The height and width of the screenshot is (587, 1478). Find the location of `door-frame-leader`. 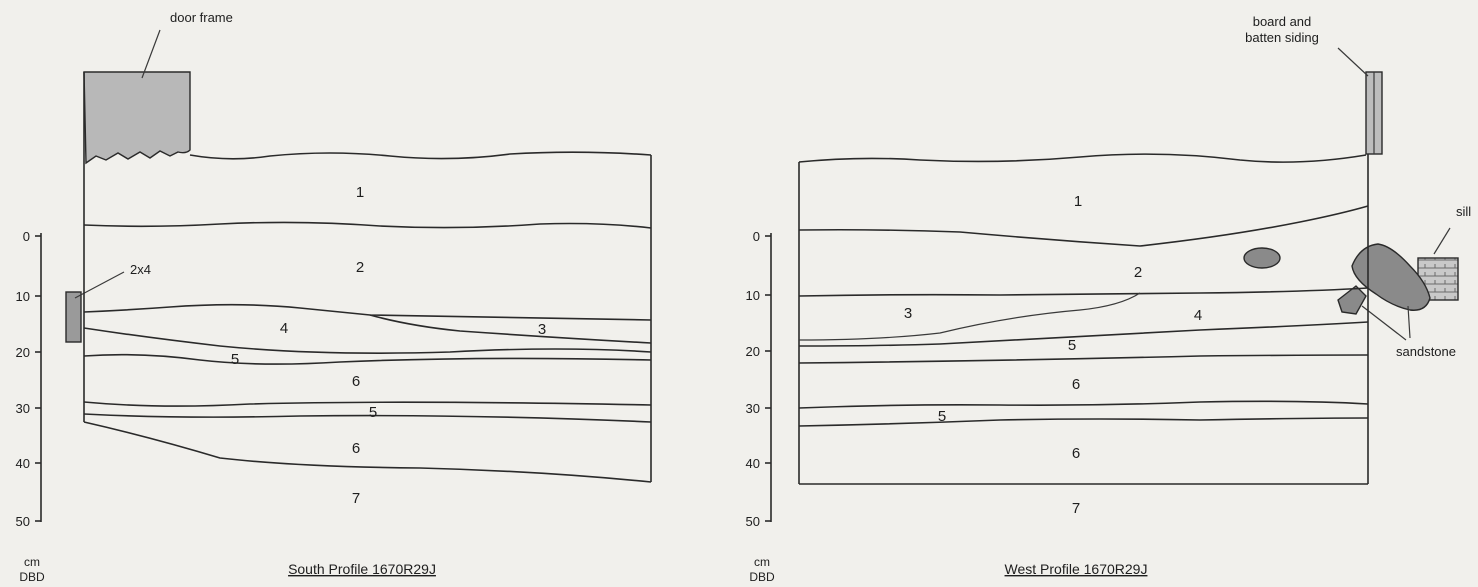

door-frame-leader is located at coordinates (151, 54).